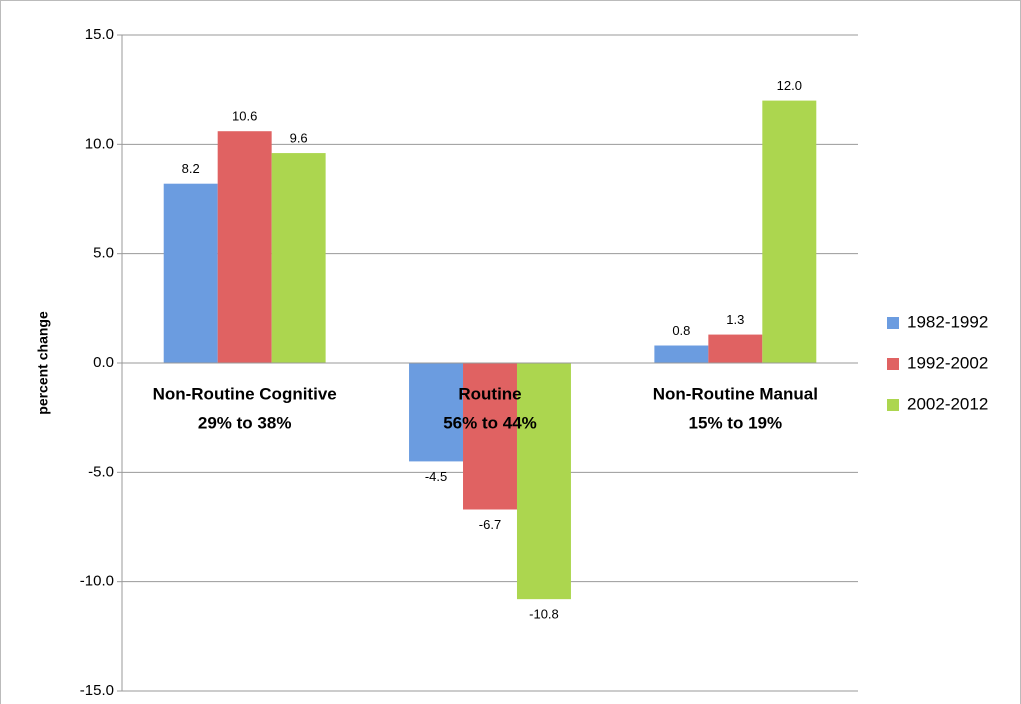 The image size is (1021, 704). Describe the element at coordinates (97, 581) in the screenshot. I see `y-tick-label: -10.0` at that location.